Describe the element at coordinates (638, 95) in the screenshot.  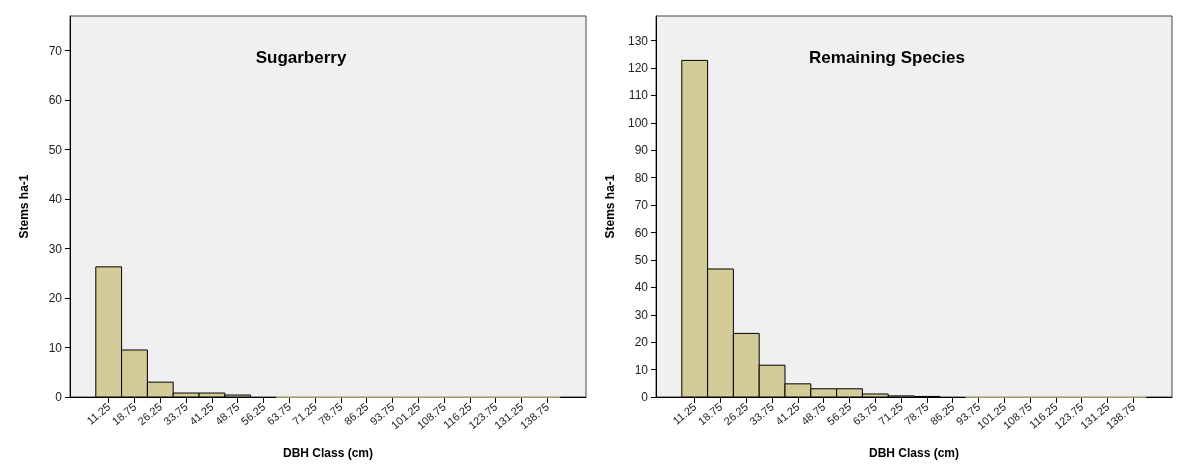
I see `y-tick-label: 110` at that location.